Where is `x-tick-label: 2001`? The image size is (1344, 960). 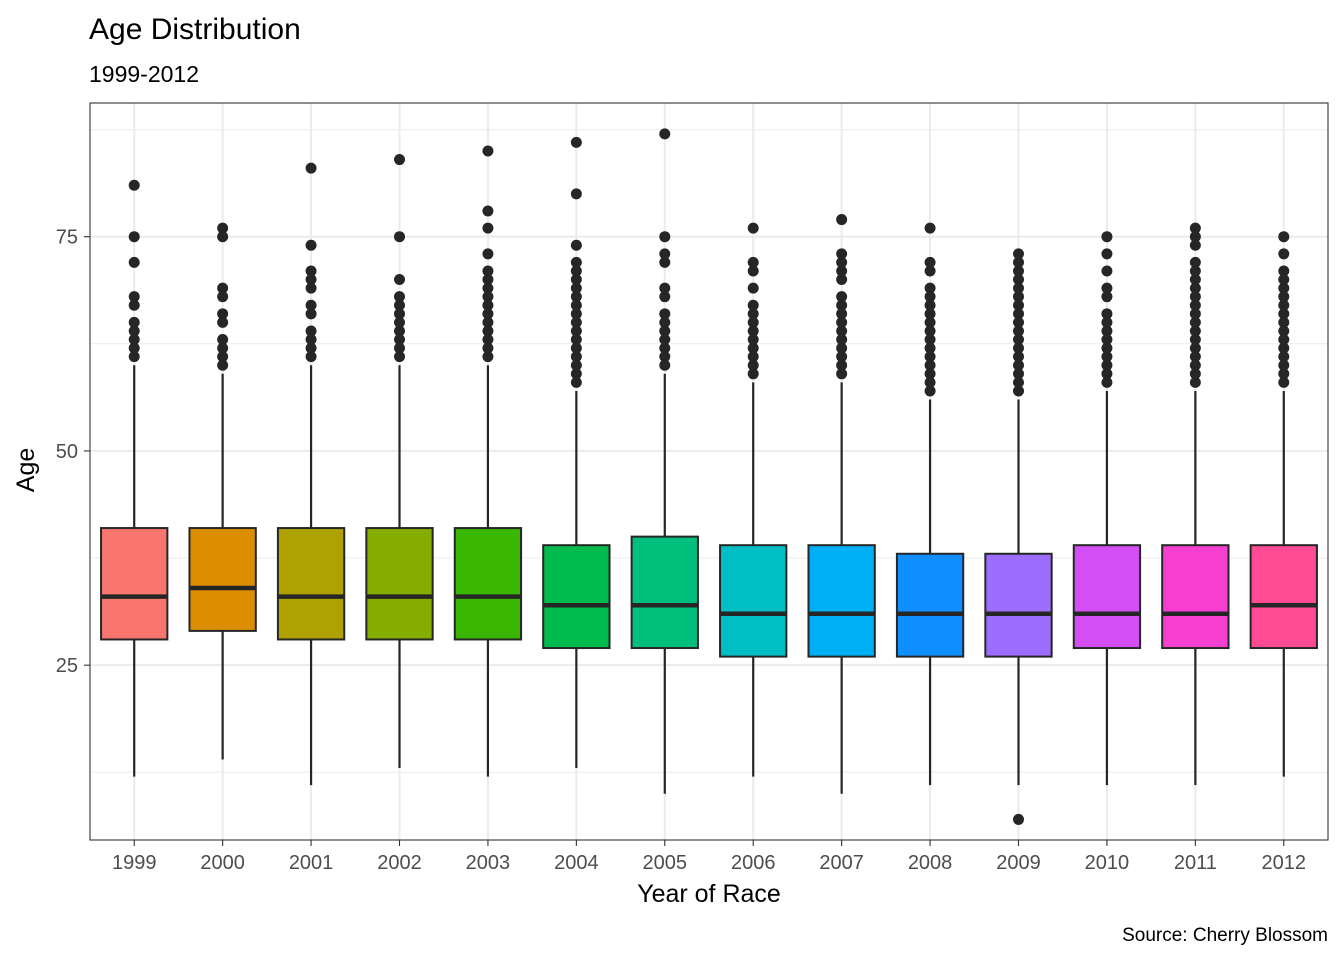 x-tick-label: 2001 is located at coordinates (311, 863).